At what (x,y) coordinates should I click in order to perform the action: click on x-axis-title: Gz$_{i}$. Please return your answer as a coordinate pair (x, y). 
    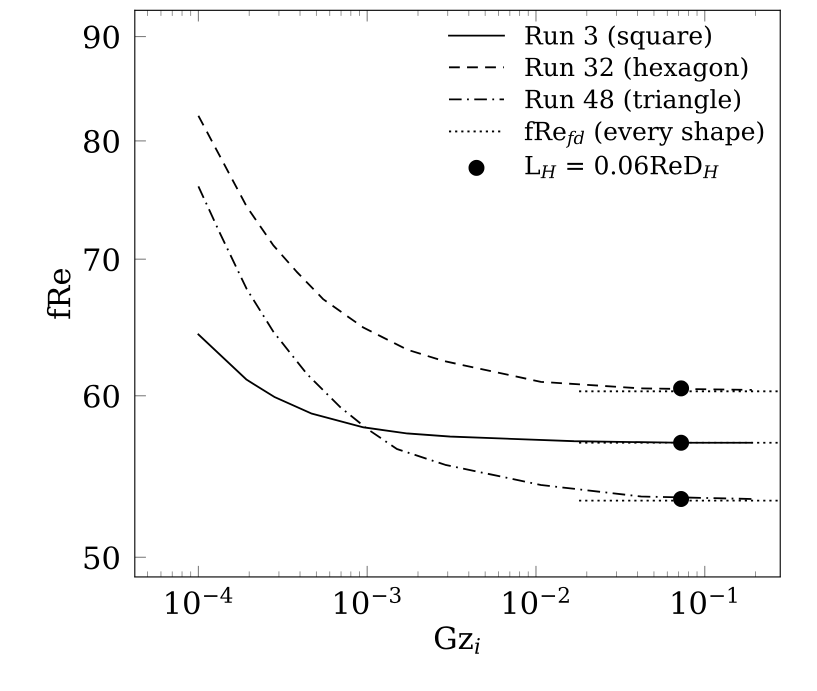
    Looking at the image, I should click on (457, 640).